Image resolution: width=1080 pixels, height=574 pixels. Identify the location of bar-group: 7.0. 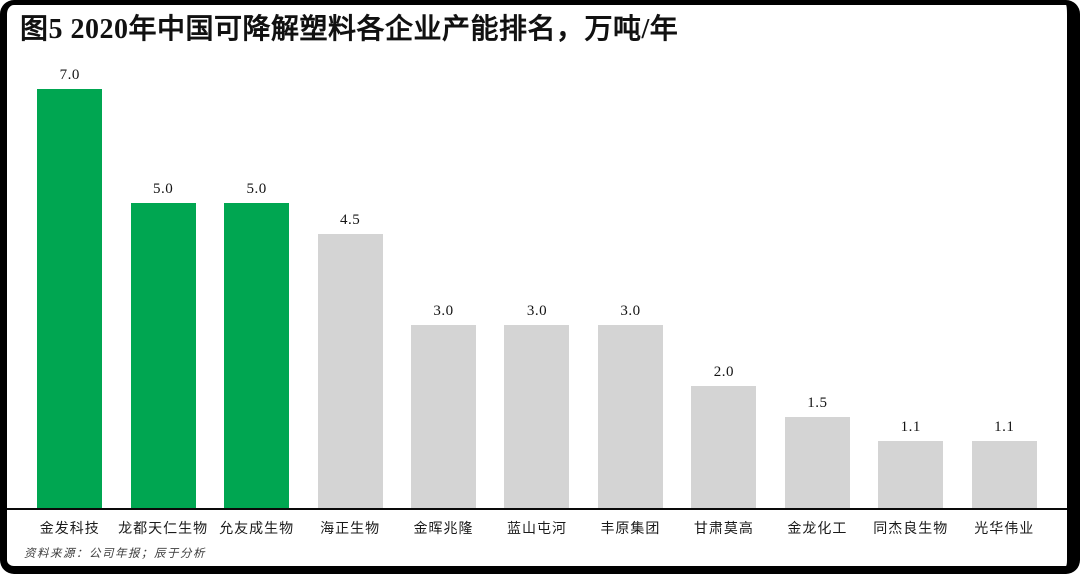
(69, 287).